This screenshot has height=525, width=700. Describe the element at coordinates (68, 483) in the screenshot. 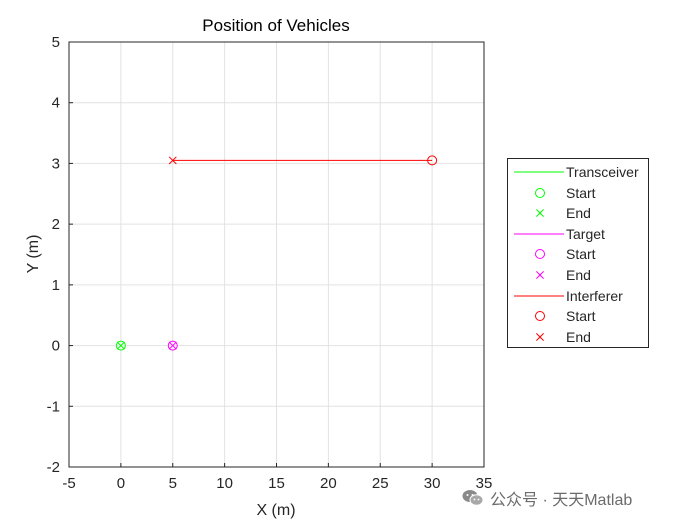

I see `x-tick-label: -5` at that location.